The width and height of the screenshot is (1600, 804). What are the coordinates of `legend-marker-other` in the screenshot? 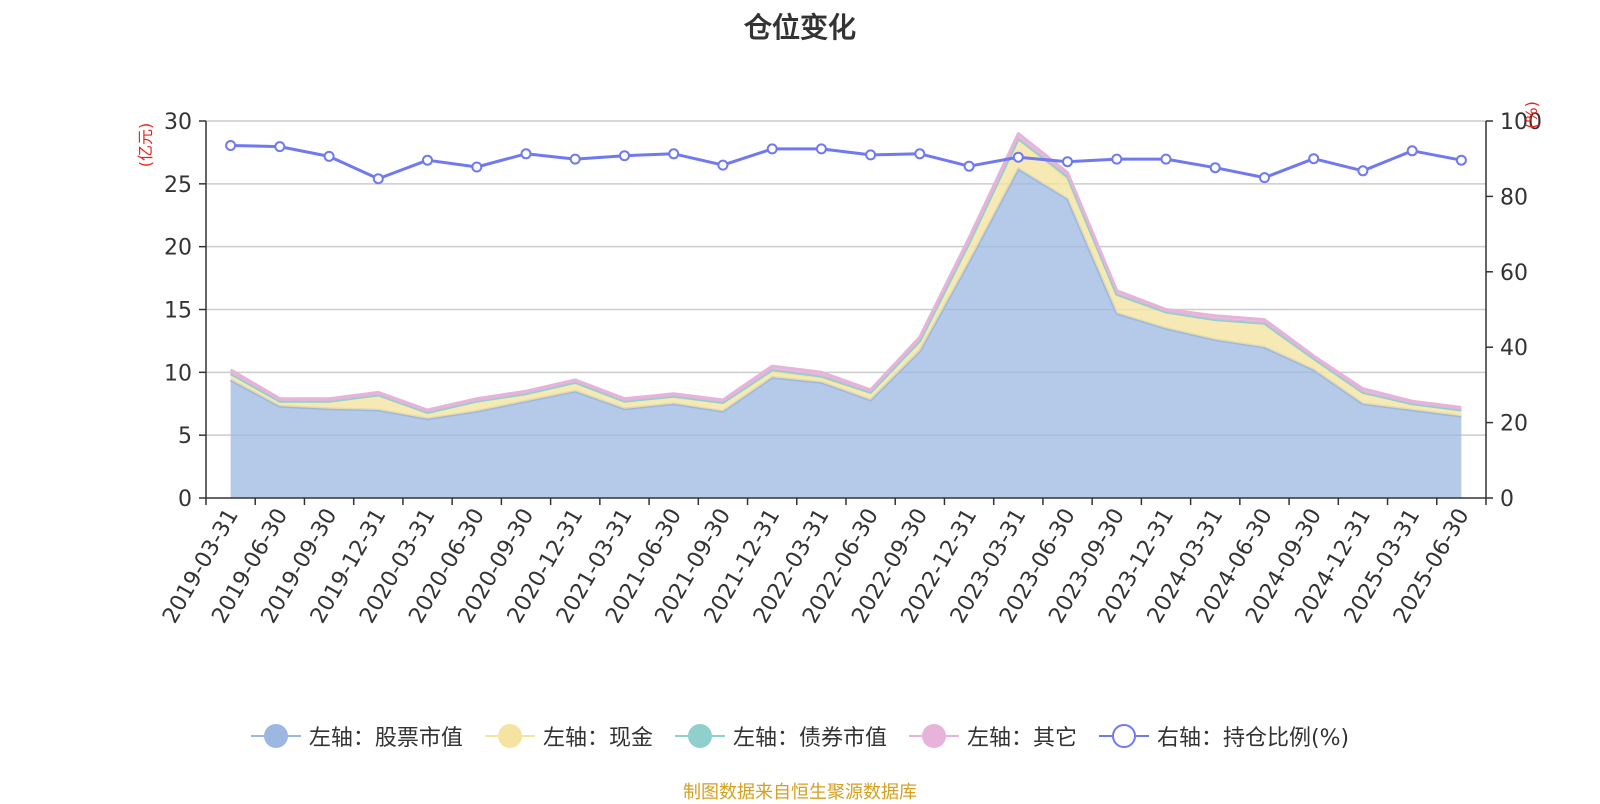 It's located at (933, 736).